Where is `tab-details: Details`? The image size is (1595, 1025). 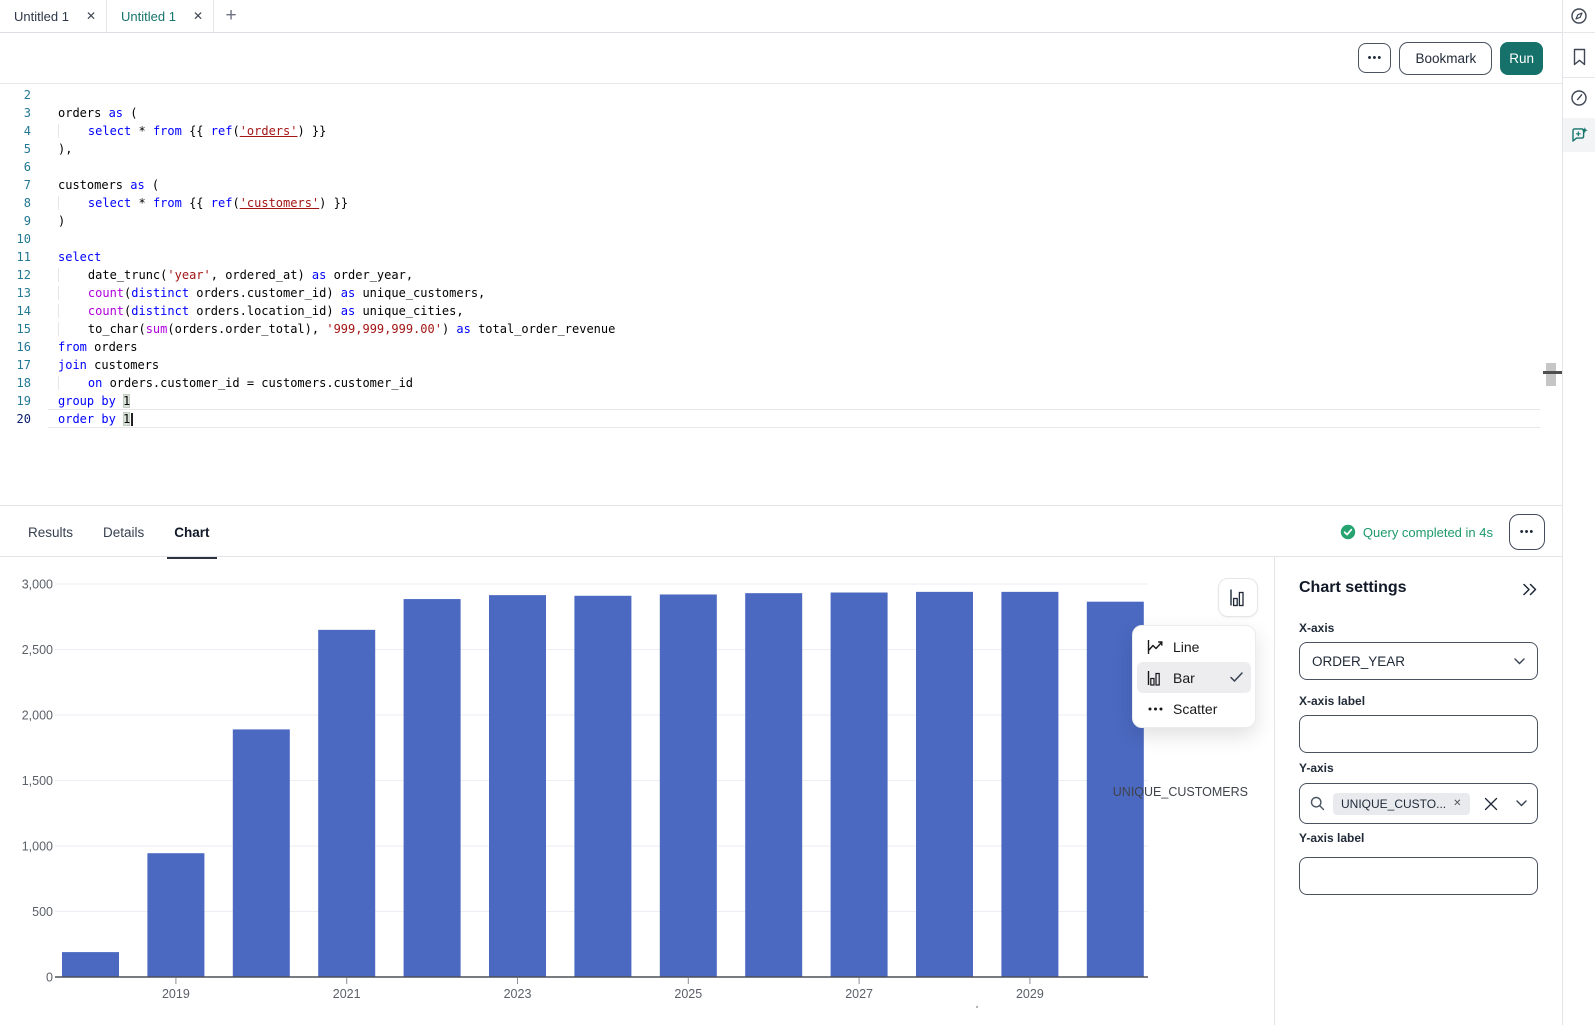 tab-details: Details is located at coordinates (124, 532).